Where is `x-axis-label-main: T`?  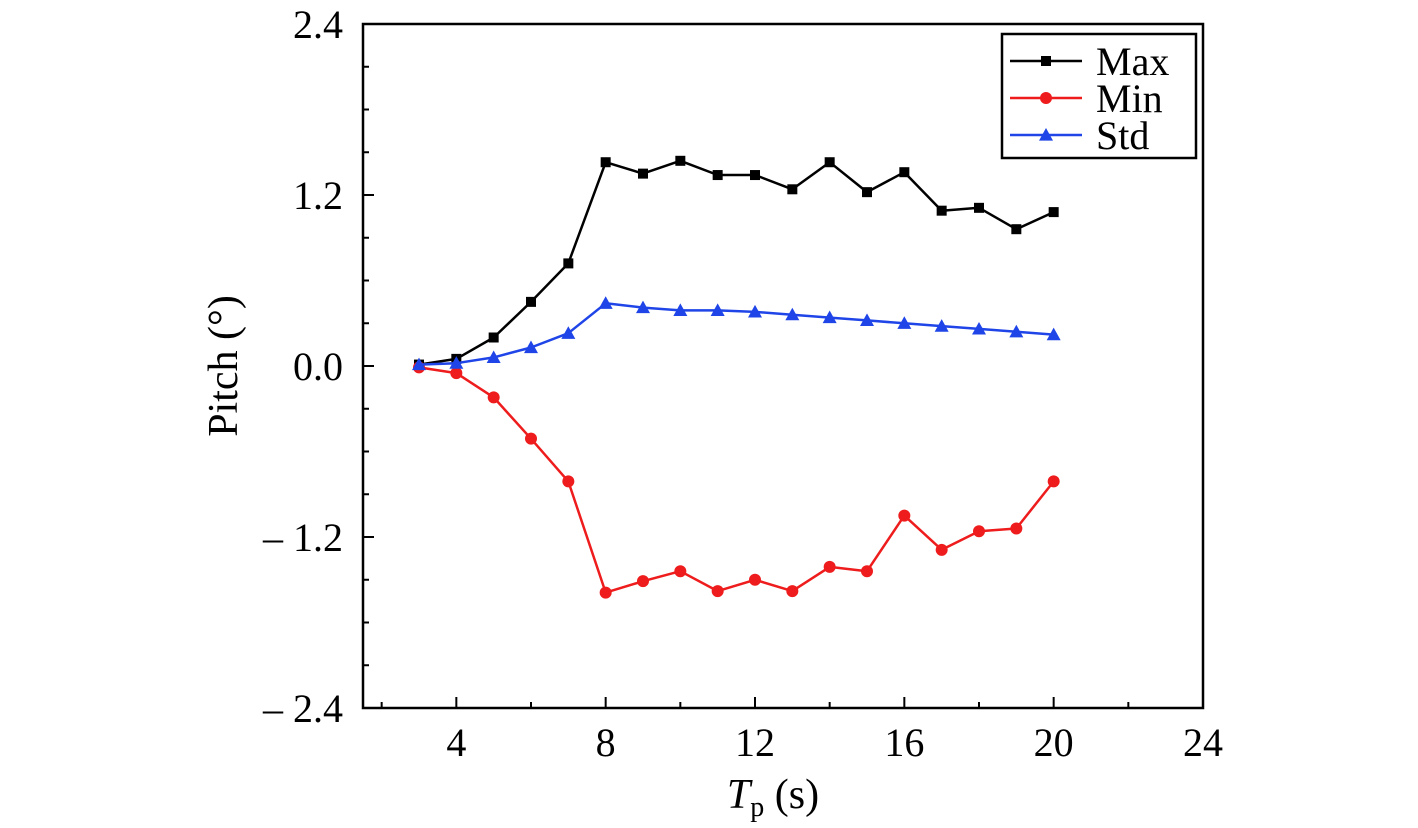 x-axis-label-main: T is located at coordinates (740, 795).